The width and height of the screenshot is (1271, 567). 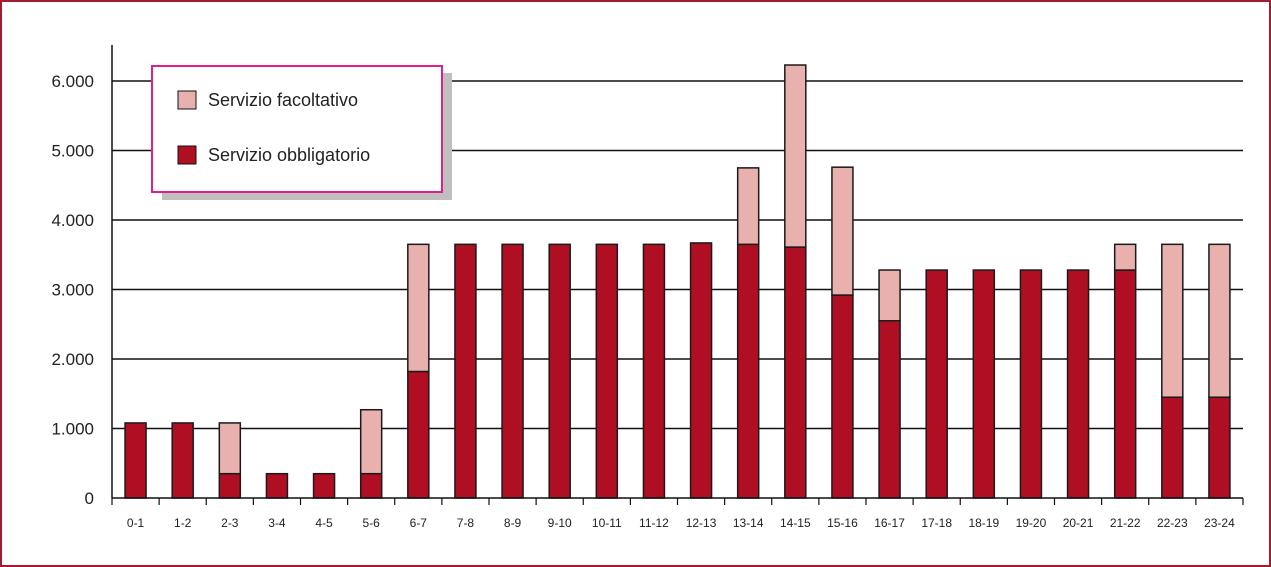 I want to click on x-tick-label: 13-14, so click(x=748, y=523).